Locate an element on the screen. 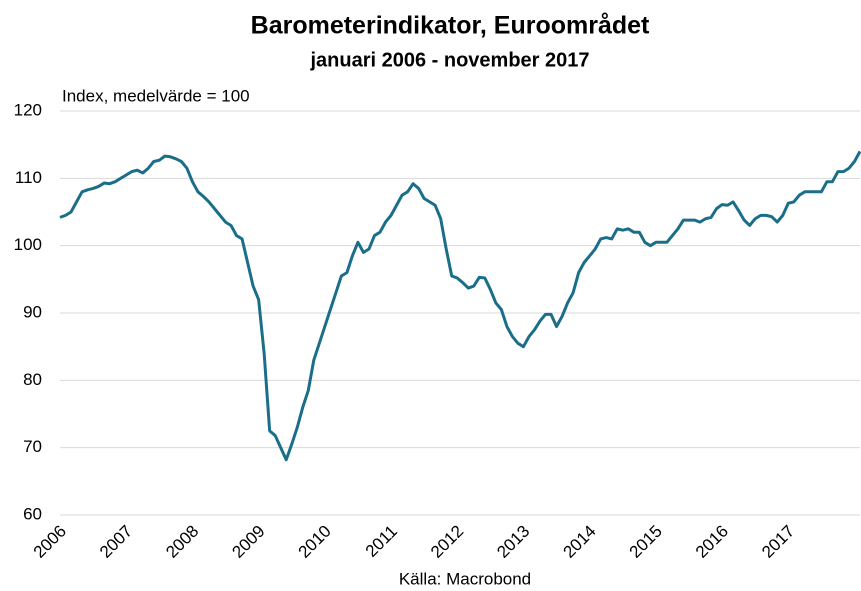 This screenshot has height=591, width=861. y-tick-label: 100 is located at coordinates (28, 244).